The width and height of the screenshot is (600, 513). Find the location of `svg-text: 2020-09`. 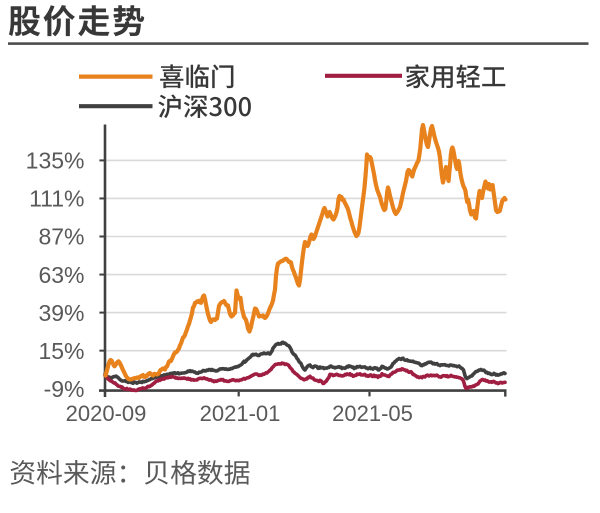

svg-text: 2020-09 is located at coordinates (106, 413).